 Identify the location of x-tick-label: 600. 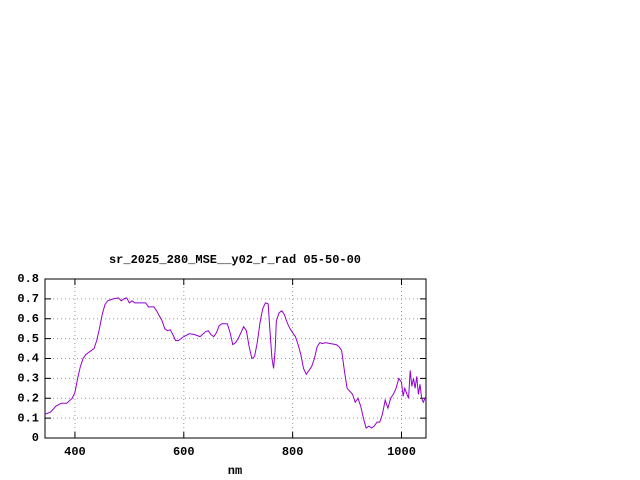
(184, 452).